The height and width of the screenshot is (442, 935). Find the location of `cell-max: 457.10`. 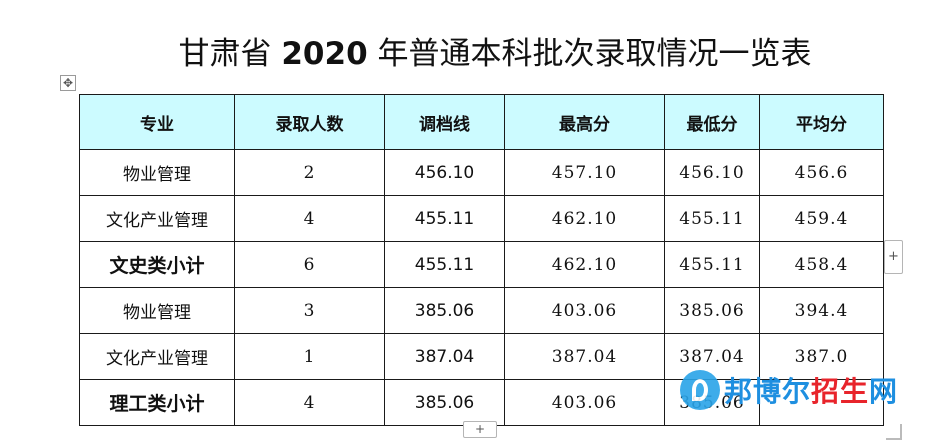

cell-max: 457.10 is located at coordinates (584, 172).